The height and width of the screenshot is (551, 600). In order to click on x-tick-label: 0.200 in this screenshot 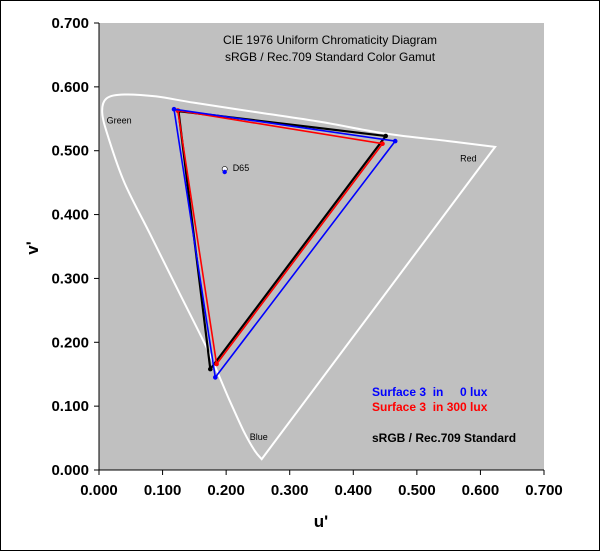, I will do `click(226, 490)`.